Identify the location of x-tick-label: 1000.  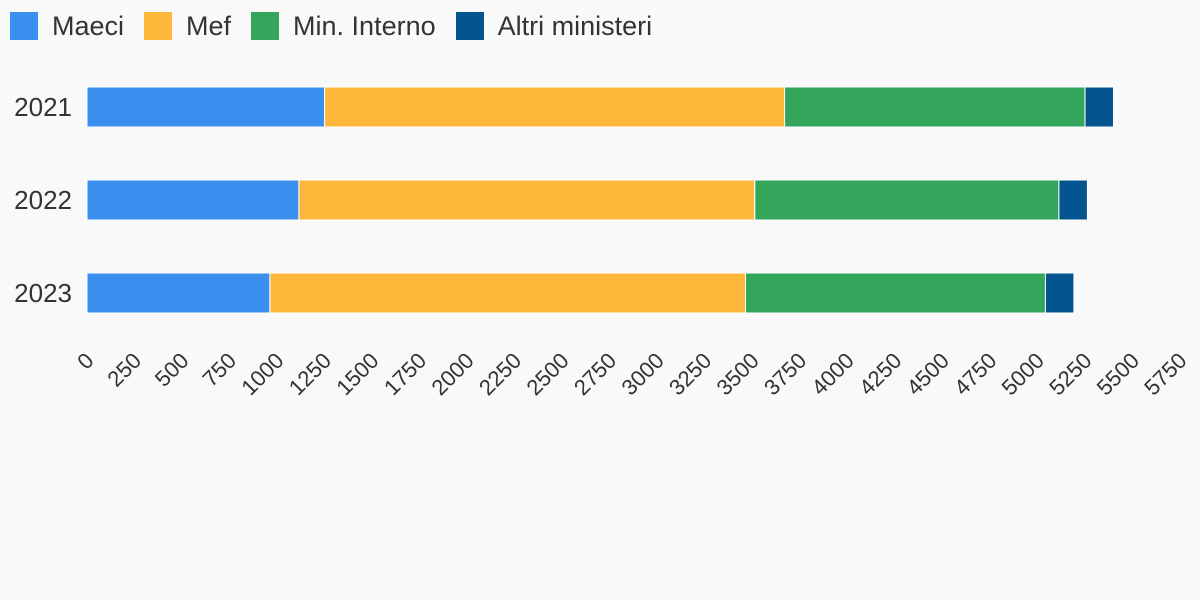
(262, 374).